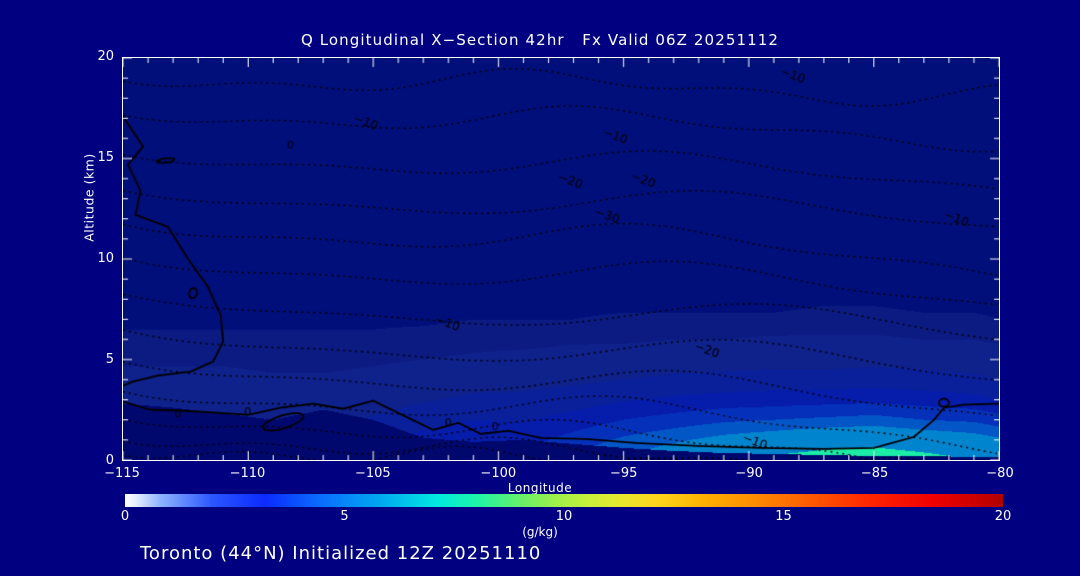 Image resolution: width=1080 pixels, height=576 pixels. I want to click on colorbar-tick-label: 10, so click(564, 516).